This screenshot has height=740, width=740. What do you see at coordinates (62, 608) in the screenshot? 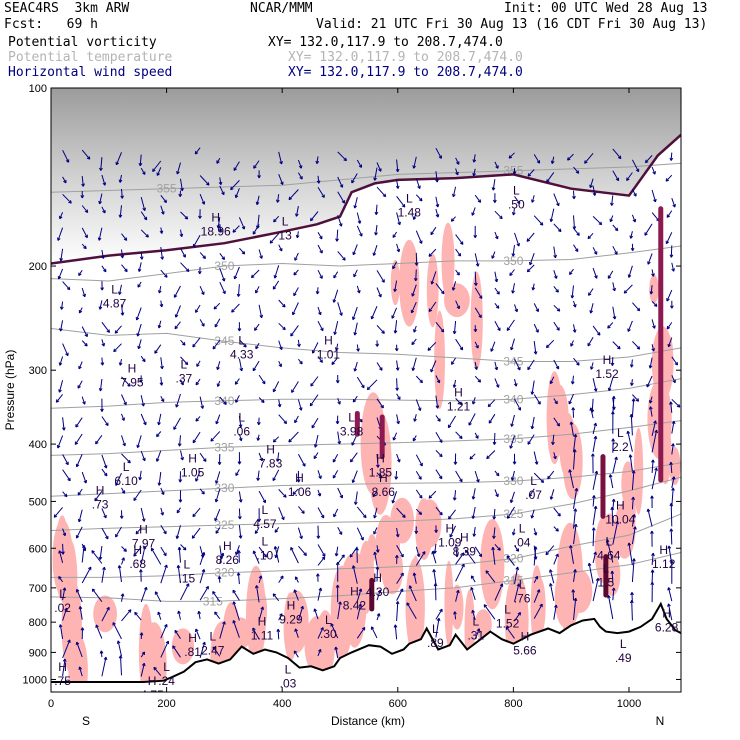
I see `pv-extremum-value: .02` at bounding box center [62, 608].